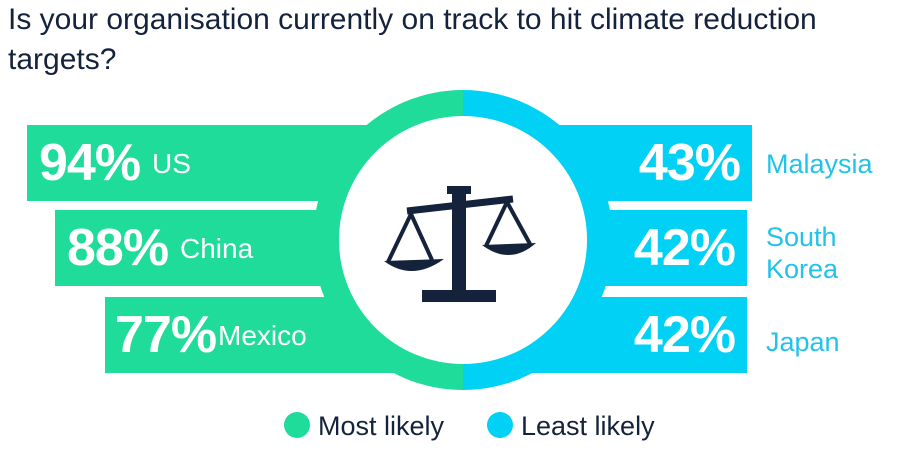 The width and height of the screenshot is (901, 460). I want to click on bar-category-label: China, so click(217, 248).